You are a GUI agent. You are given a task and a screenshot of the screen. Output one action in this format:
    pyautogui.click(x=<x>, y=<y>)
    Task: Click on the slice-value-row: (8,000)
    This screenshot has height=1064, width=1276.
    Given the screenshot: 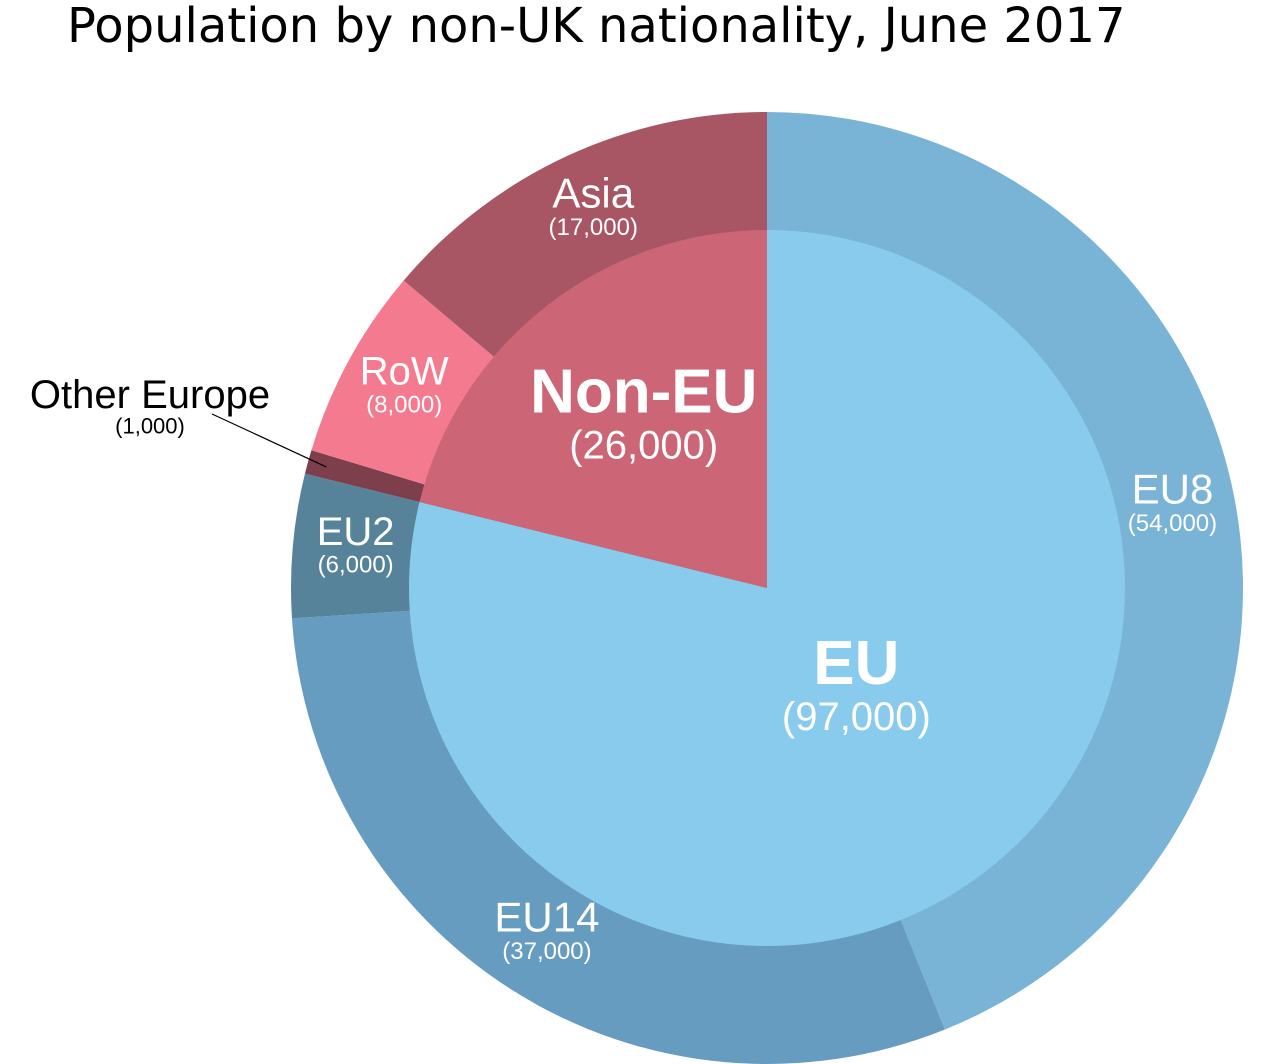 What is the action you would take?
    pyautogui.click(x=404, y=404)
    